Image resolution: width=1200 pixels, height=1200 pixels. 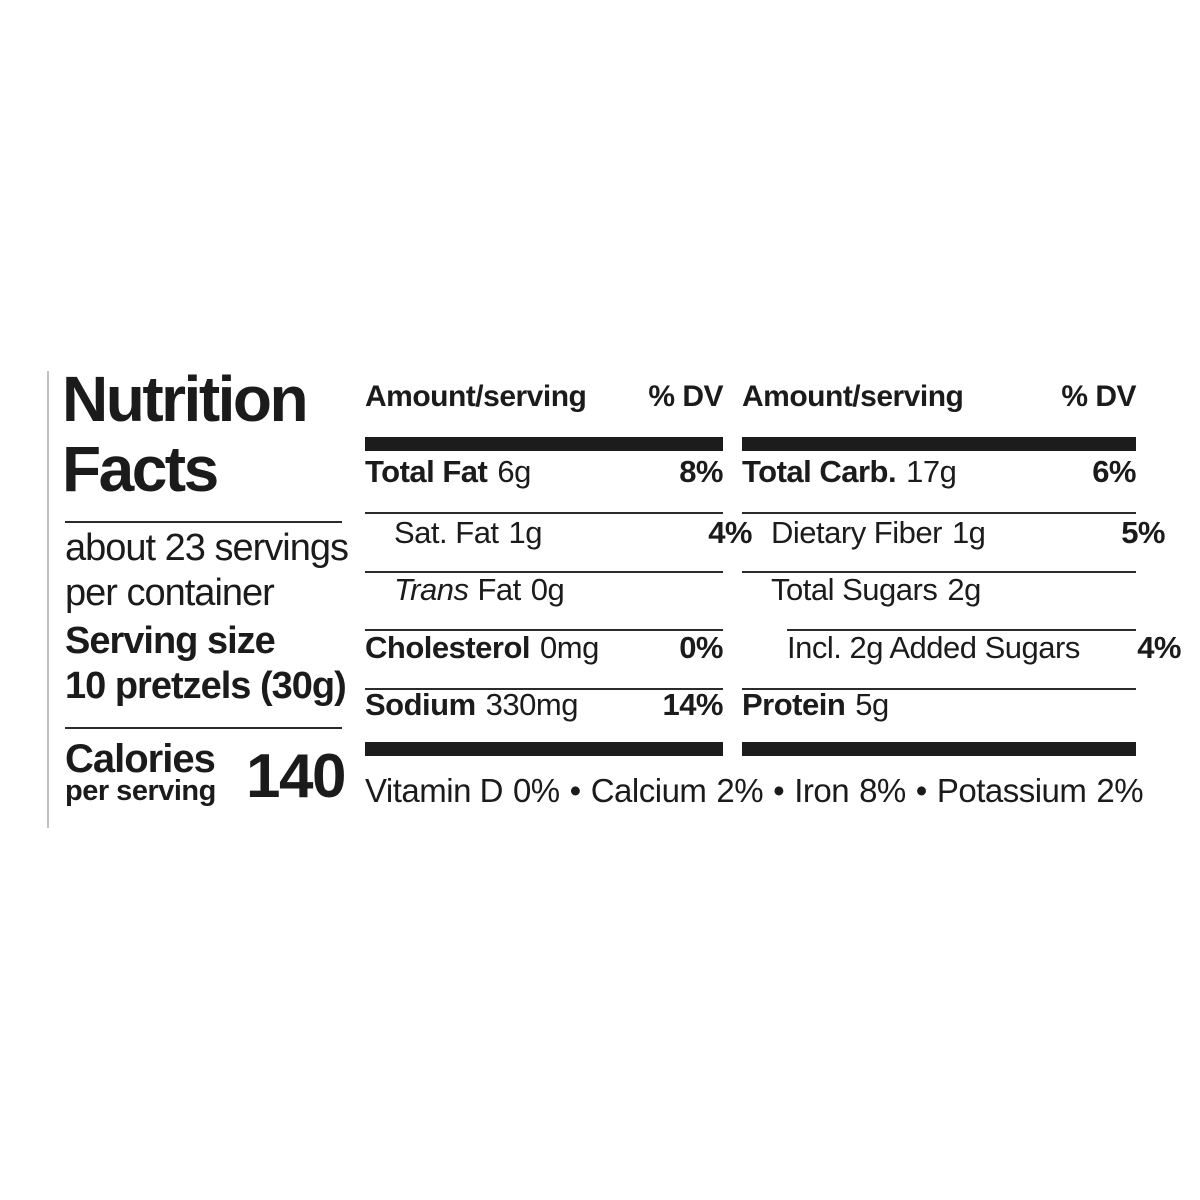 I want to click on nutrient-row-sodium: Sodium 330mg 14%, so click(x=544, y=705).